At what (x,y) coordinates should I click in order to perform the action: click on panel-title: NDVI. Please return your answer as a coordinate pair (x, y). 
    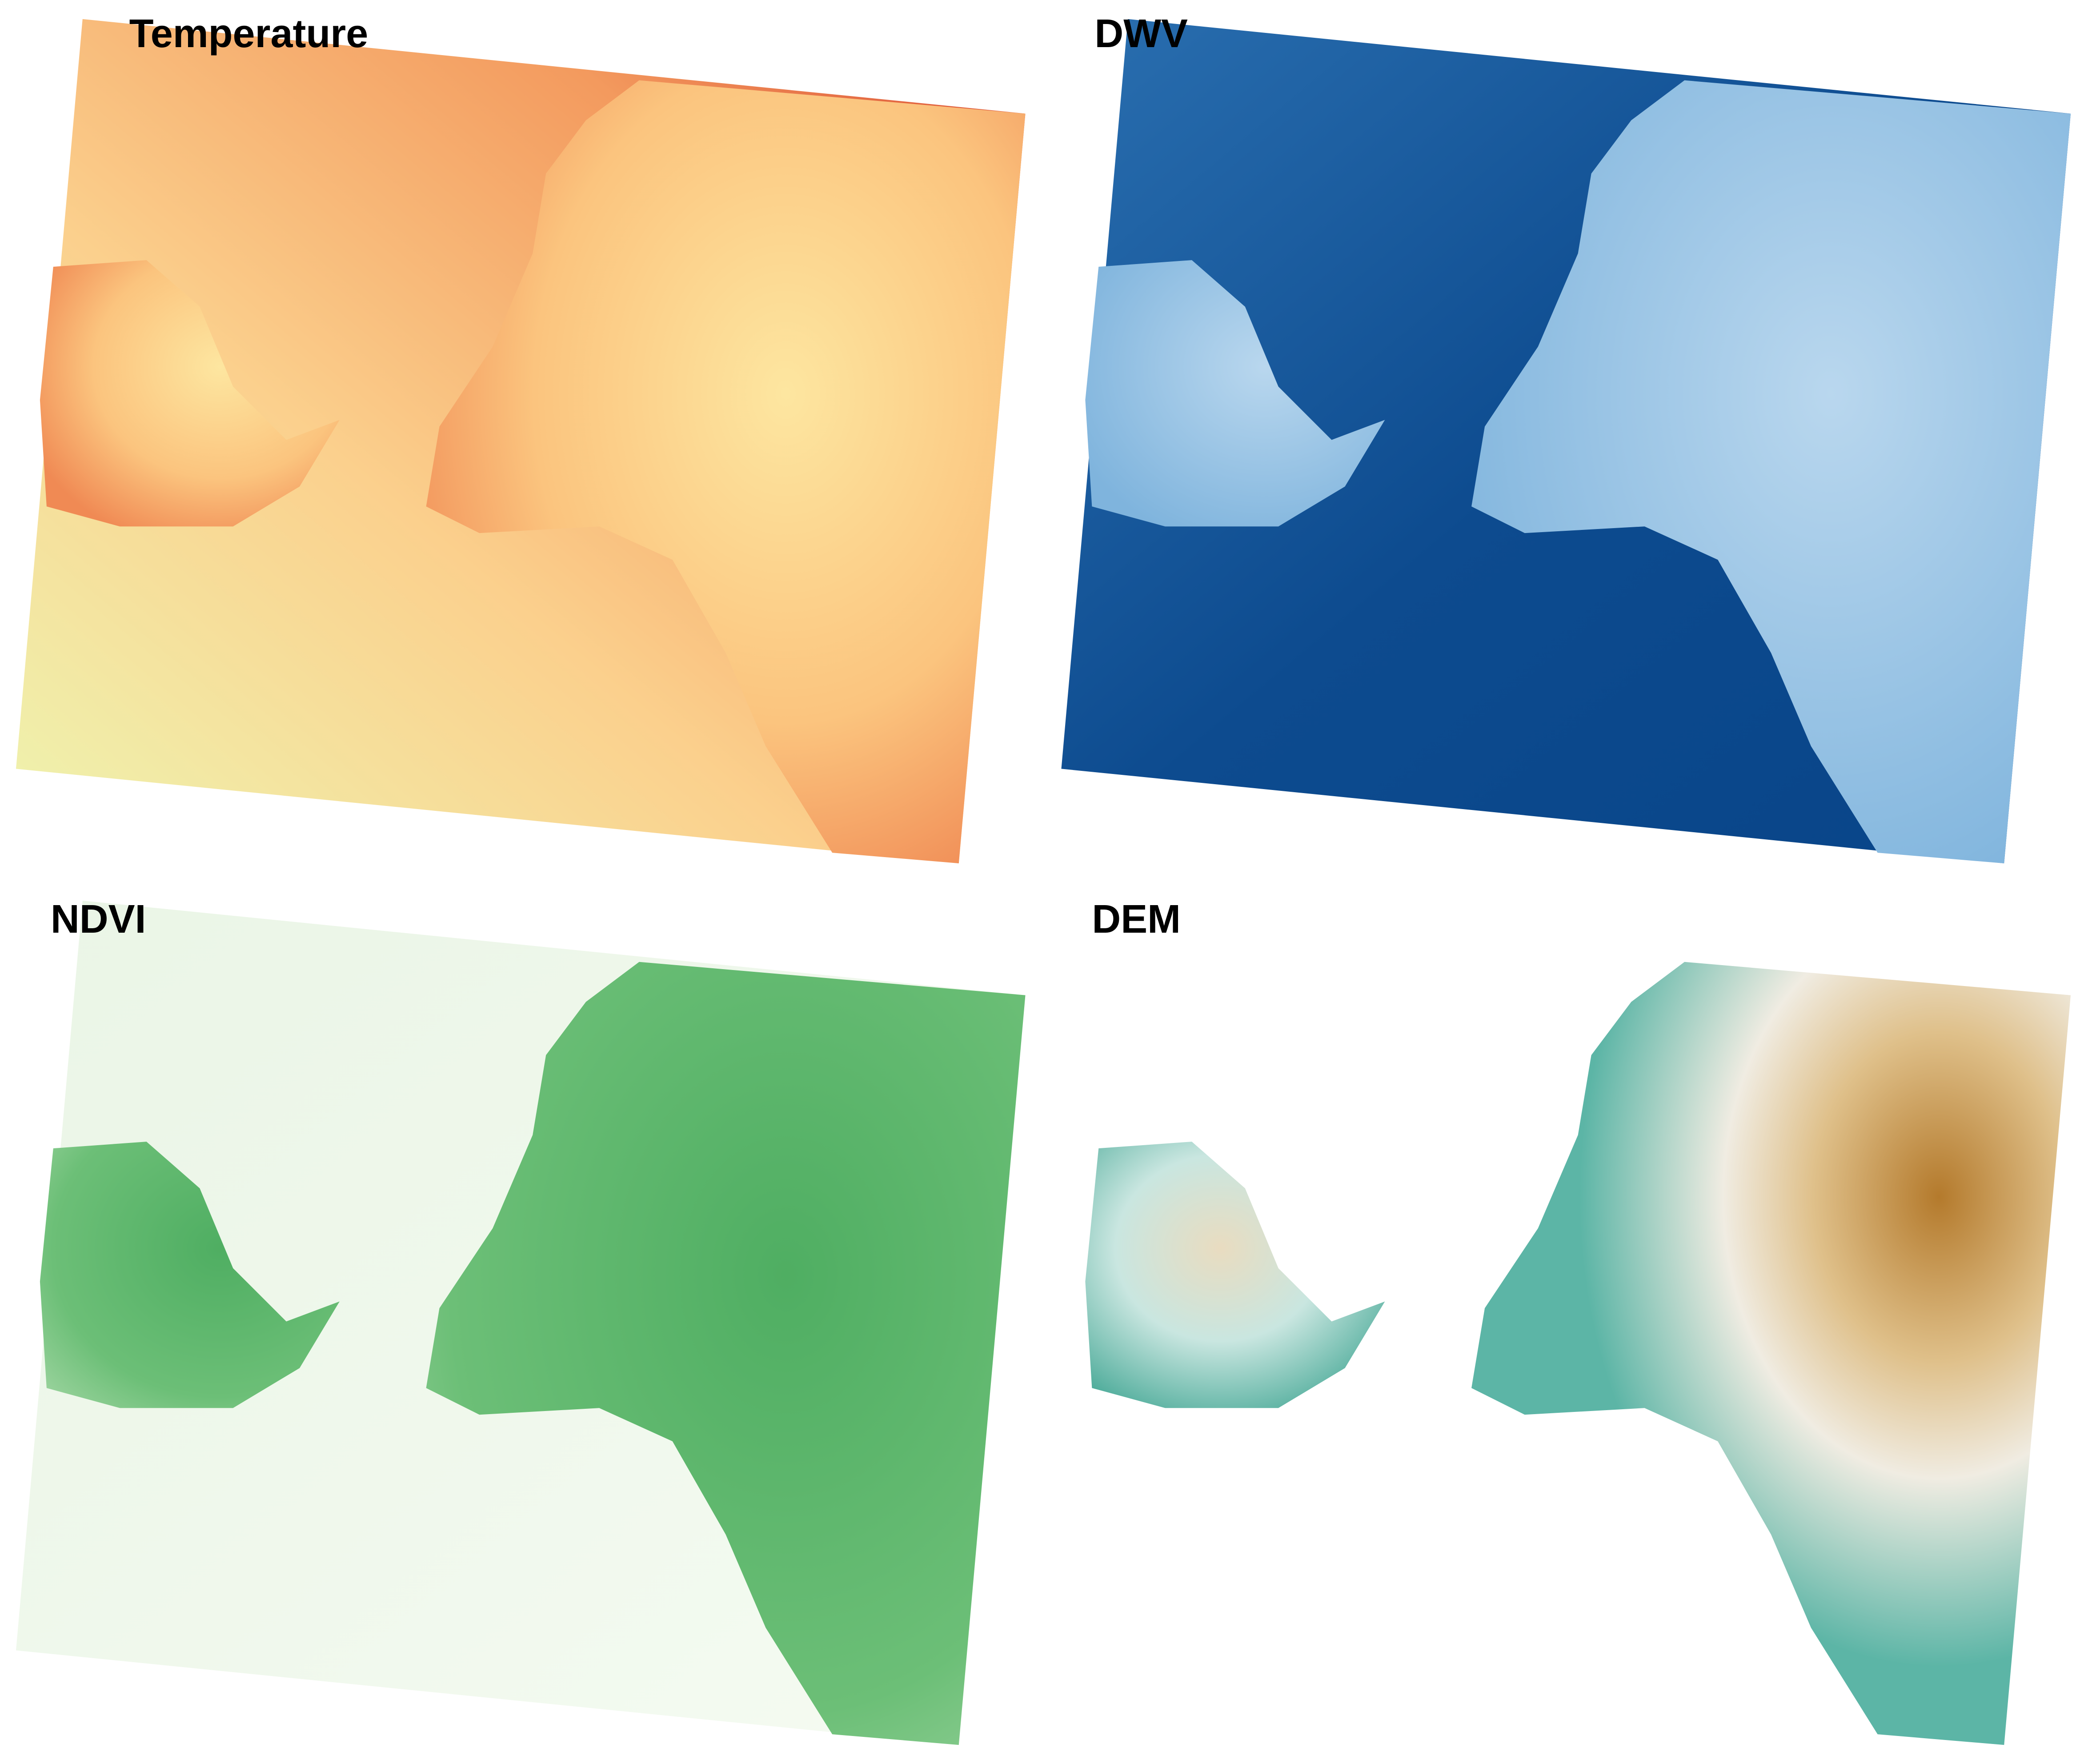
    Looking at the image, I should click on (98, 919).